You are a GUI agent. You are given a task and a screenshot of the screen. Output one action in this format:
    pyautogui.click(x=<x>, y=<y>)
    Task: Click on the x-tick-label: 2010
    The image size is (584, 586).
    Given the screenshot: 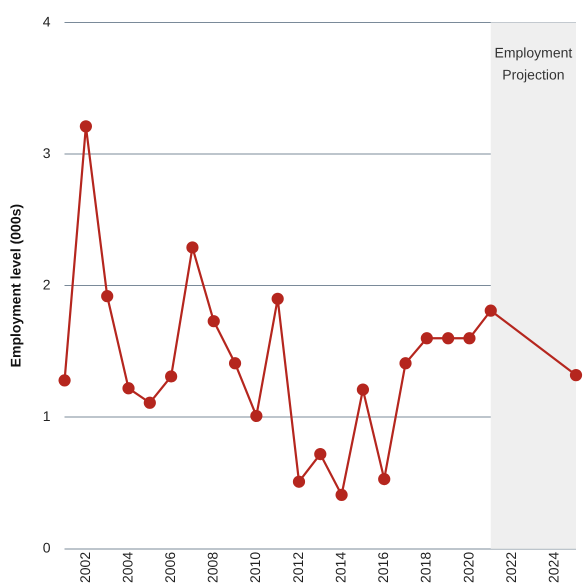 What is the action you would take?
    pyautogui.click(x=255, y=568)
    